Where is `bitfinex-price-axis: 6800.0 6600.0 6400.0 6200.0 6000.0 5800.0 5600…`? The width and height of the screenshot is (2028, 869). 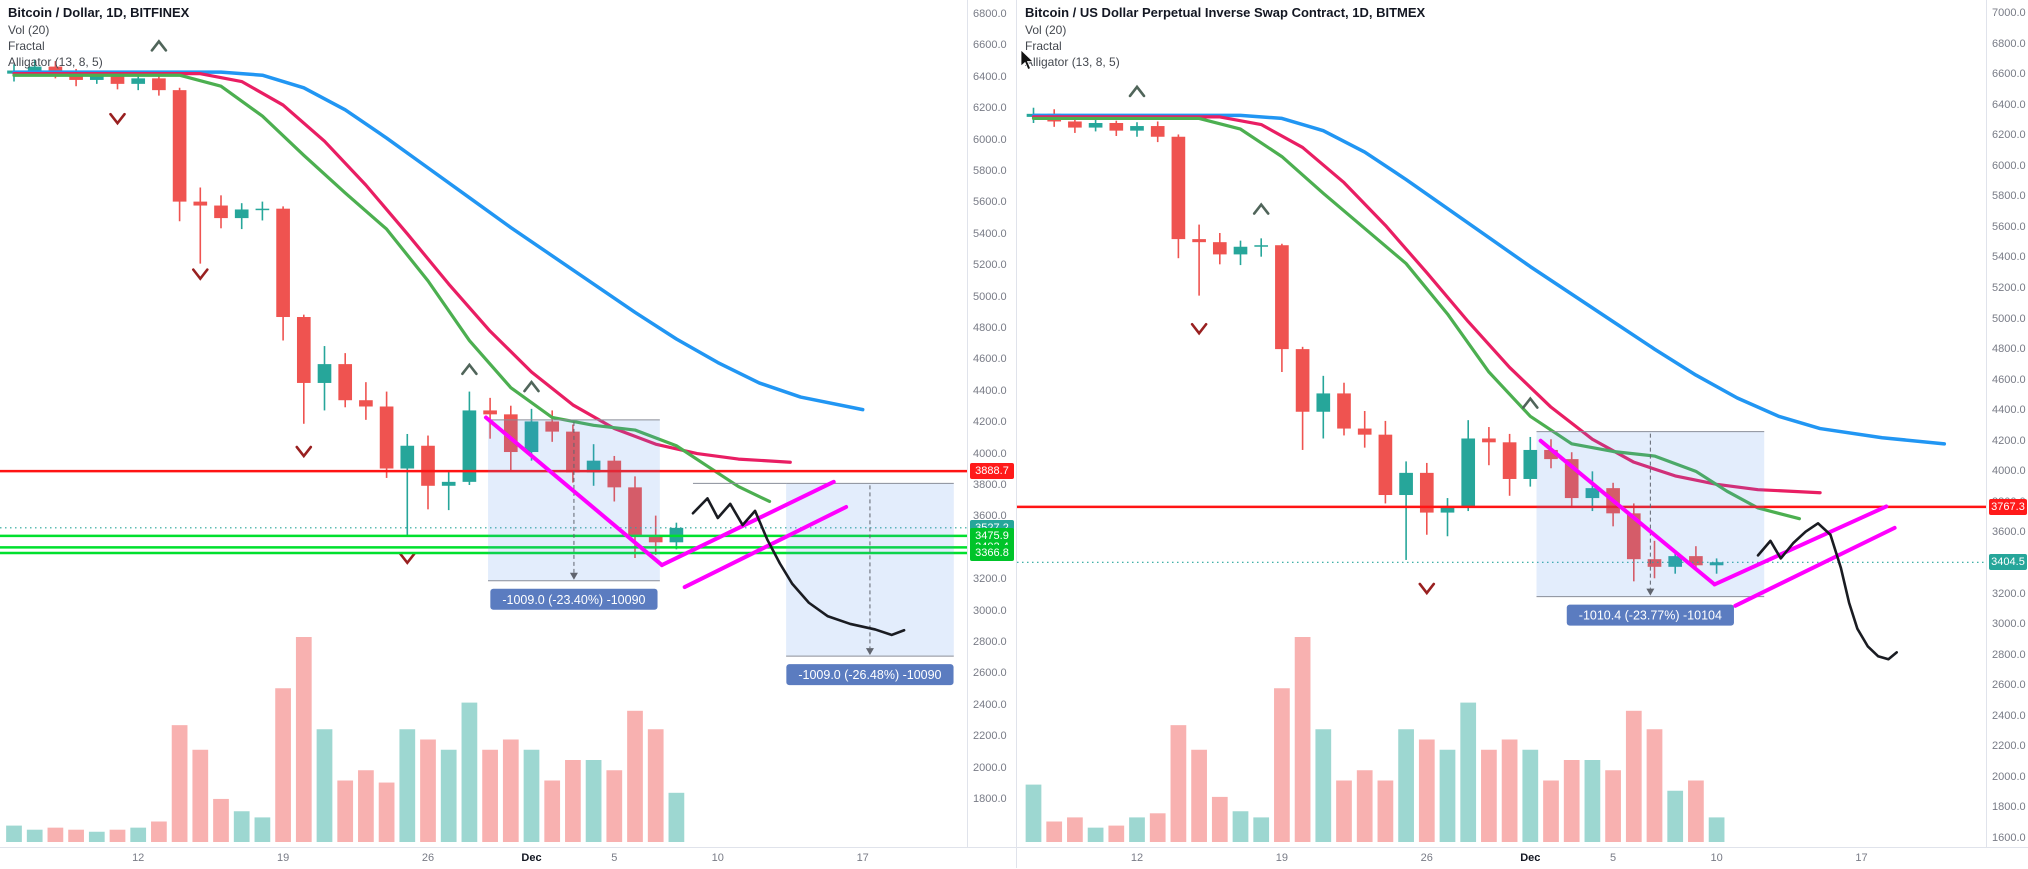
bitfinex-price-axis: 6800.0 6600.0 6400.0 6200.0 6000.0 5800.0 5600… is located at coordinates (991, 423).